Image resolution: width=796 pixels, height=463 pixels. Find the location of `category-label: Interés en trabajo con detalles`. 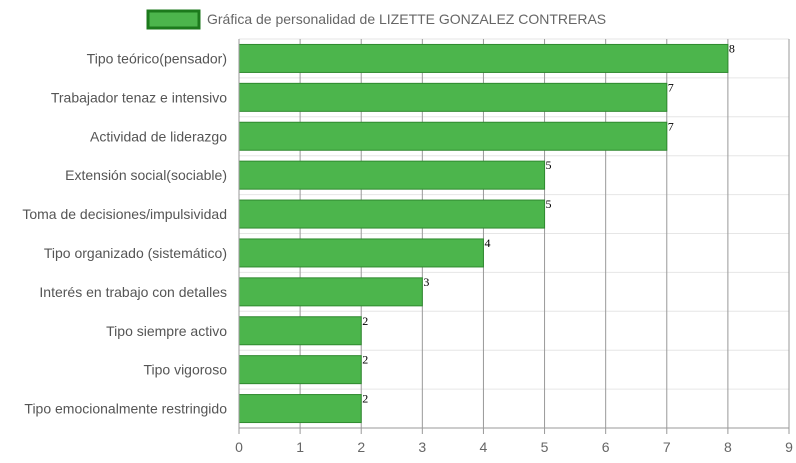

category-label: Interés en trabajo con detalles is located at coordinates (133, 292).